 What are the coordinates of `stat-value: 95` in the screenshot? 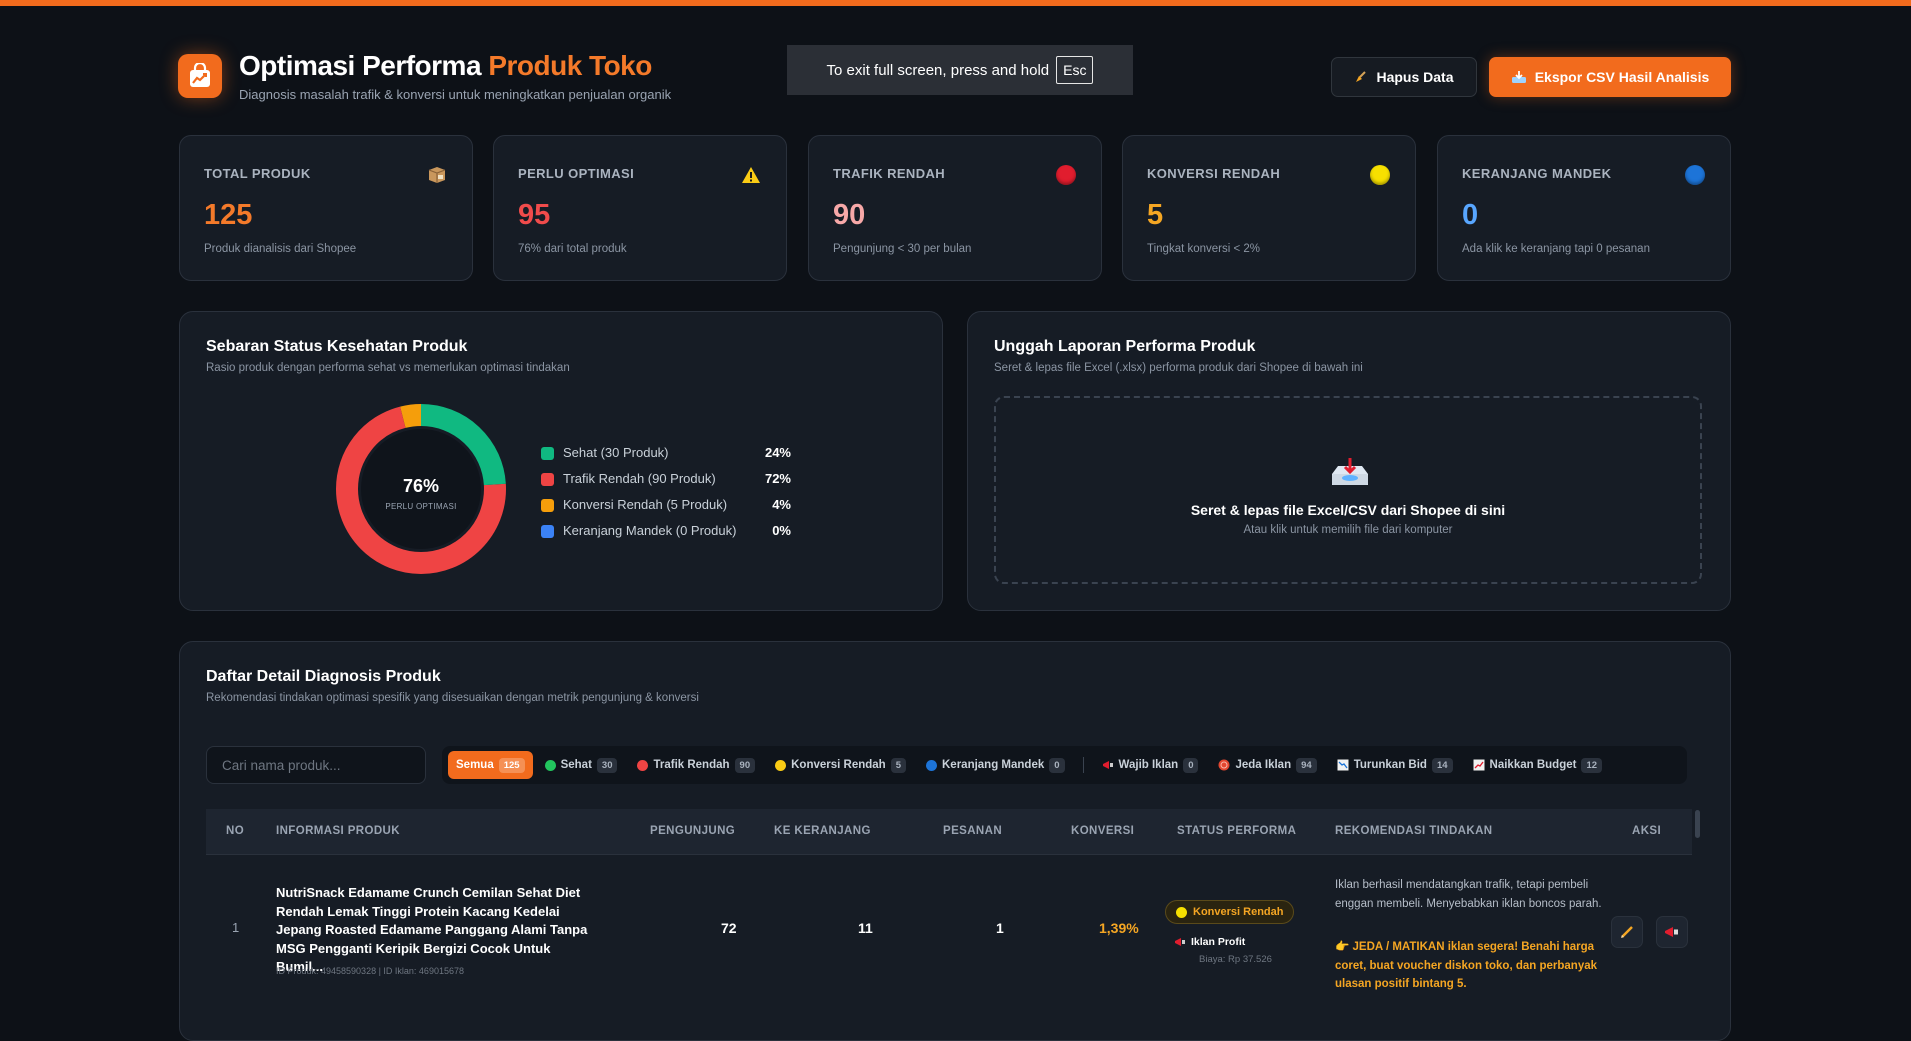 It's located at (534, 215).